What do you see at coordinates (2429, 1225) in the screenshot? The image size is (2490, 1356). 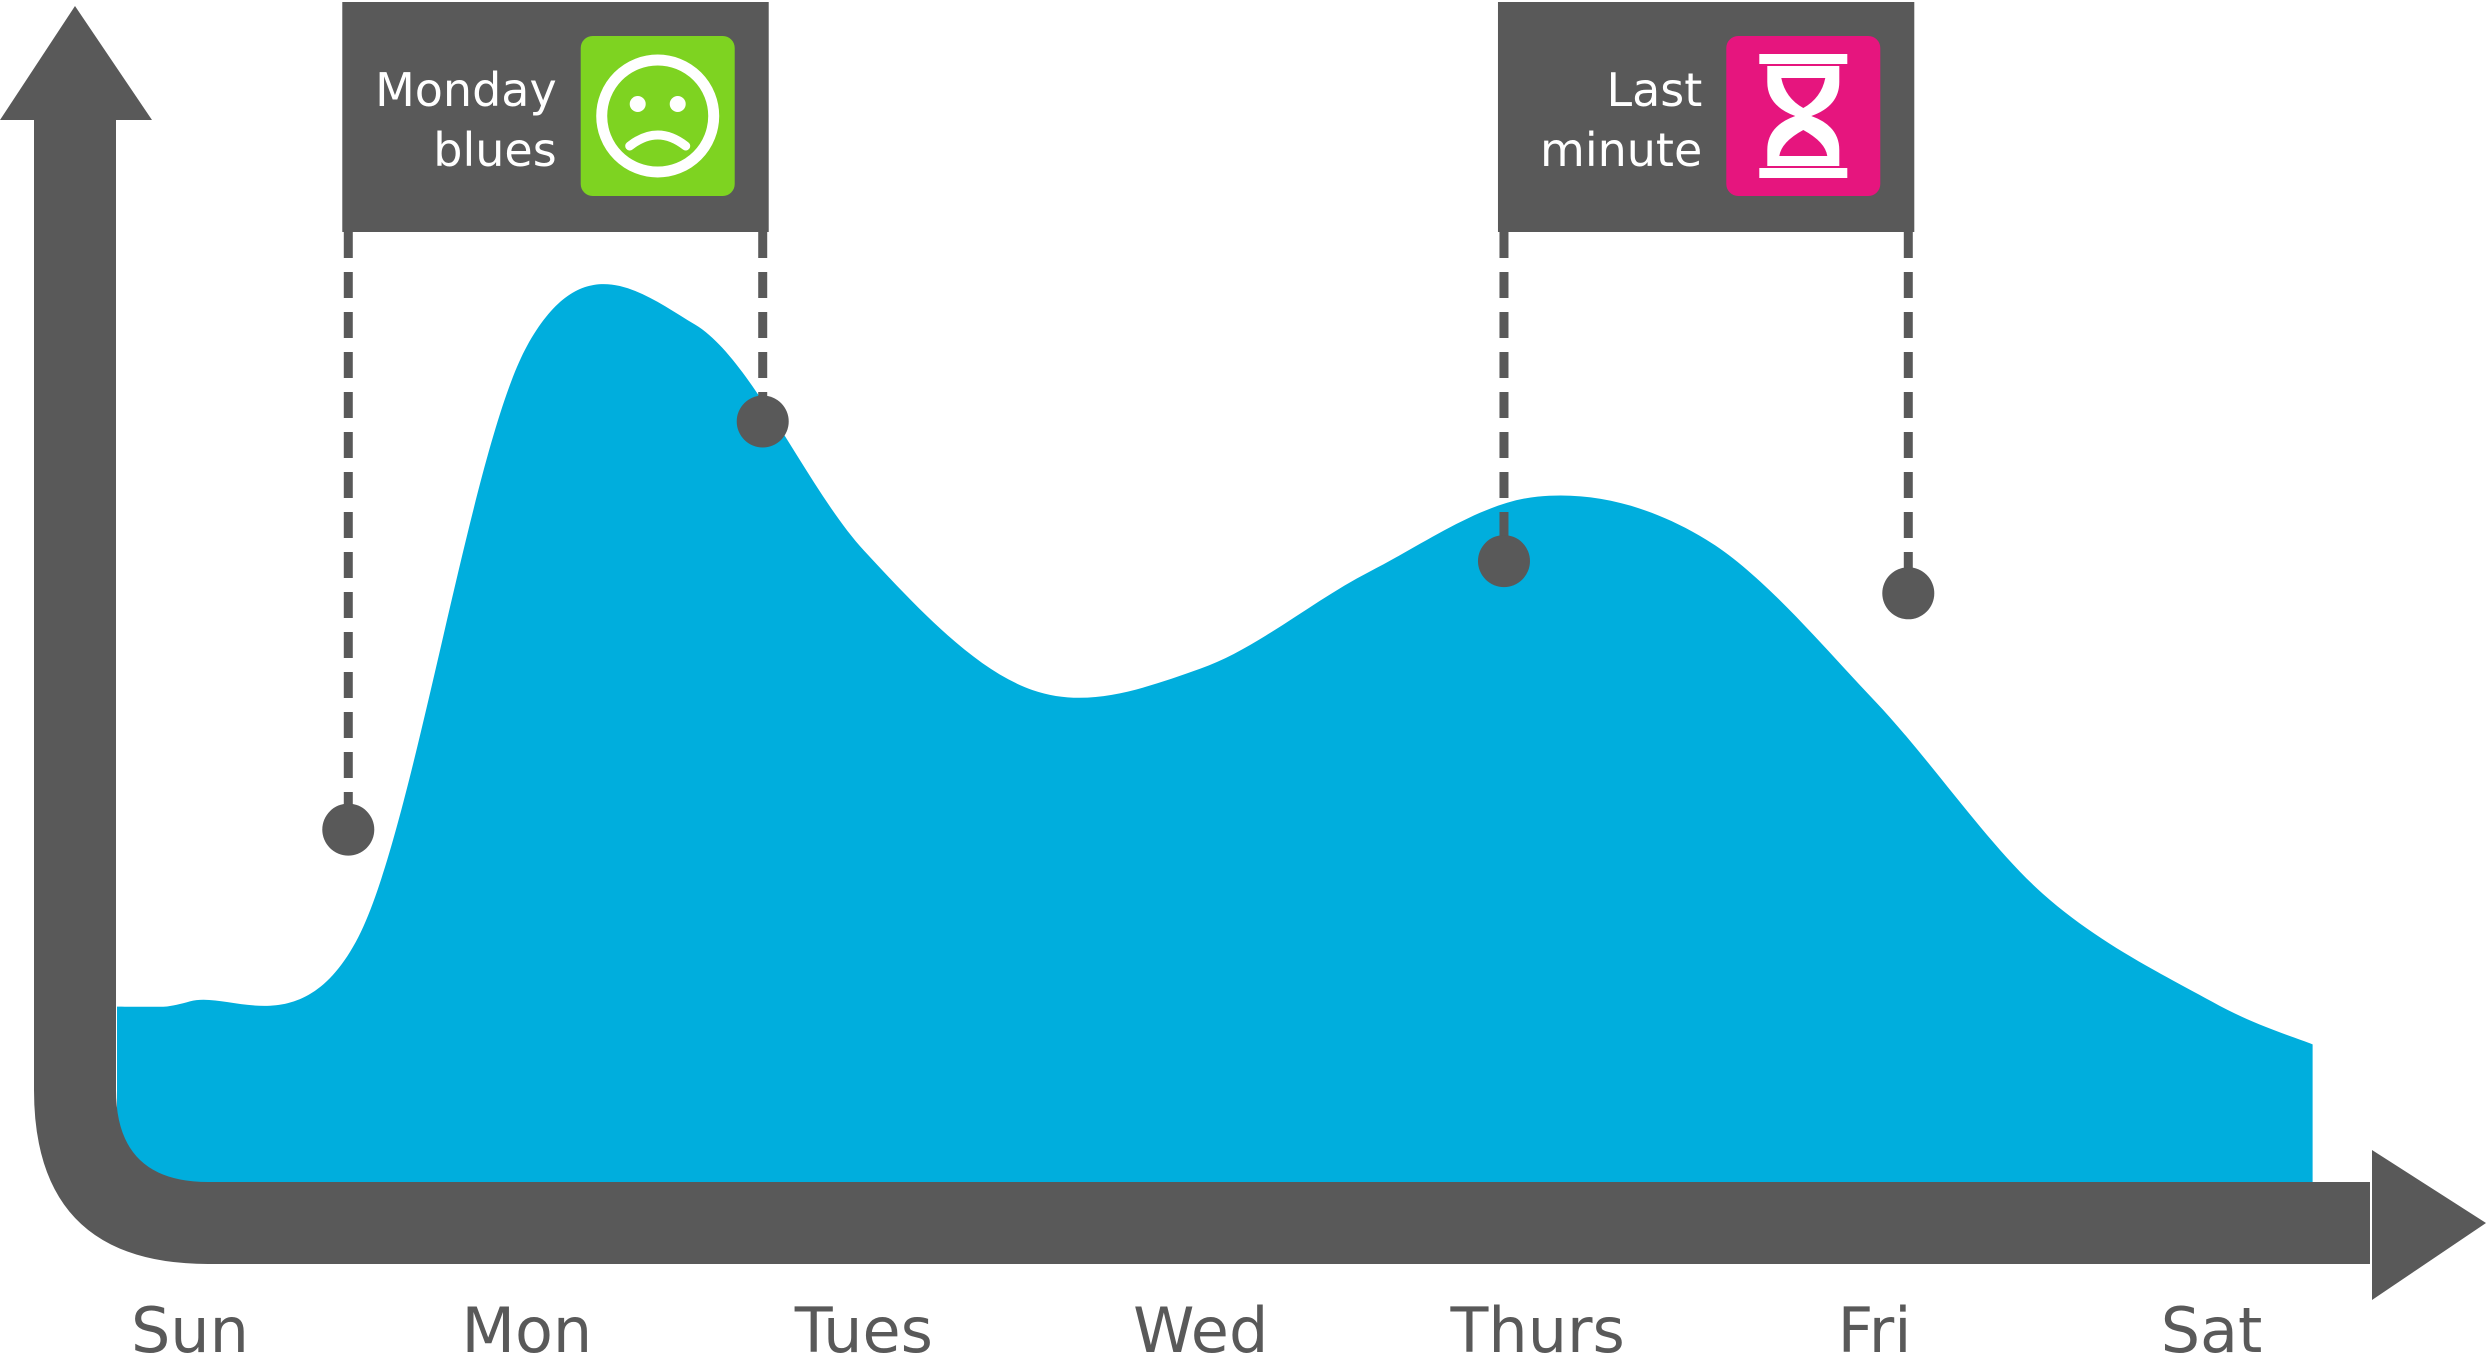 I see `x-axis-arrowhead` at bounding box center [2429, 1225].